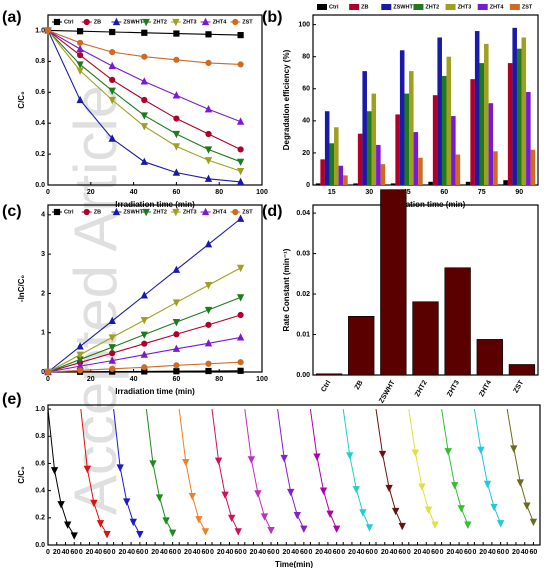 The image size is (554, 568). Describe the element at coordinates (527, 7) in the screenshot. I see `legend-text: ZST` at that location.